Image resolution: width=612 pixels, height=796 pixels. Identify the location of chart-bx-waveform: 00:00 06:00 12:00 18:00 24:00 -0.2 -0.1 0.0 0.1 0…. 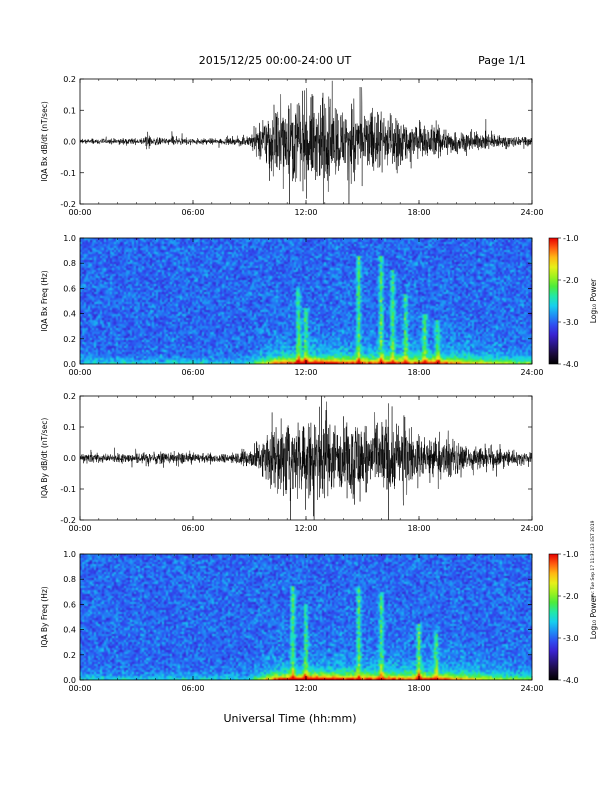
(292, 146).